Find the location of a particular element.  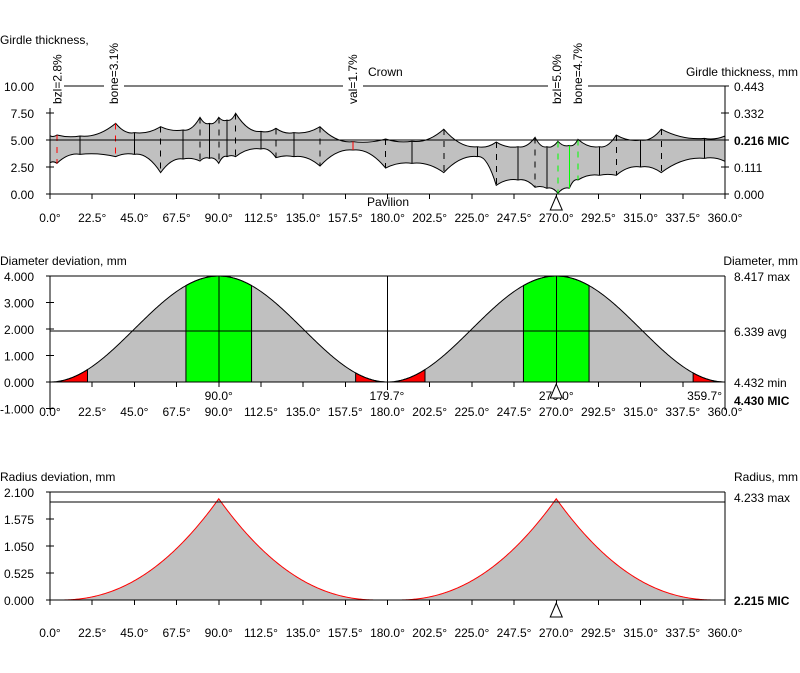

diameter-right-tick-label: 8.417 max is located at coordinates (762, 277).